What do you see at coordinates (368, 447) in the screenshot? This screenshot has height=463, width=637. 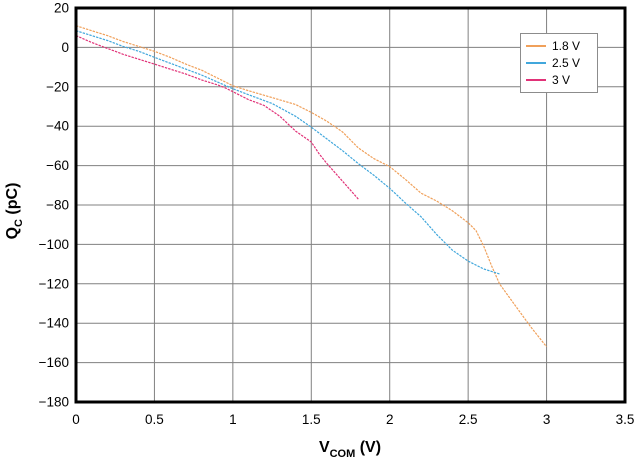 I see `x-axis-title-unit: (V)` at bounding box center [368, 447].